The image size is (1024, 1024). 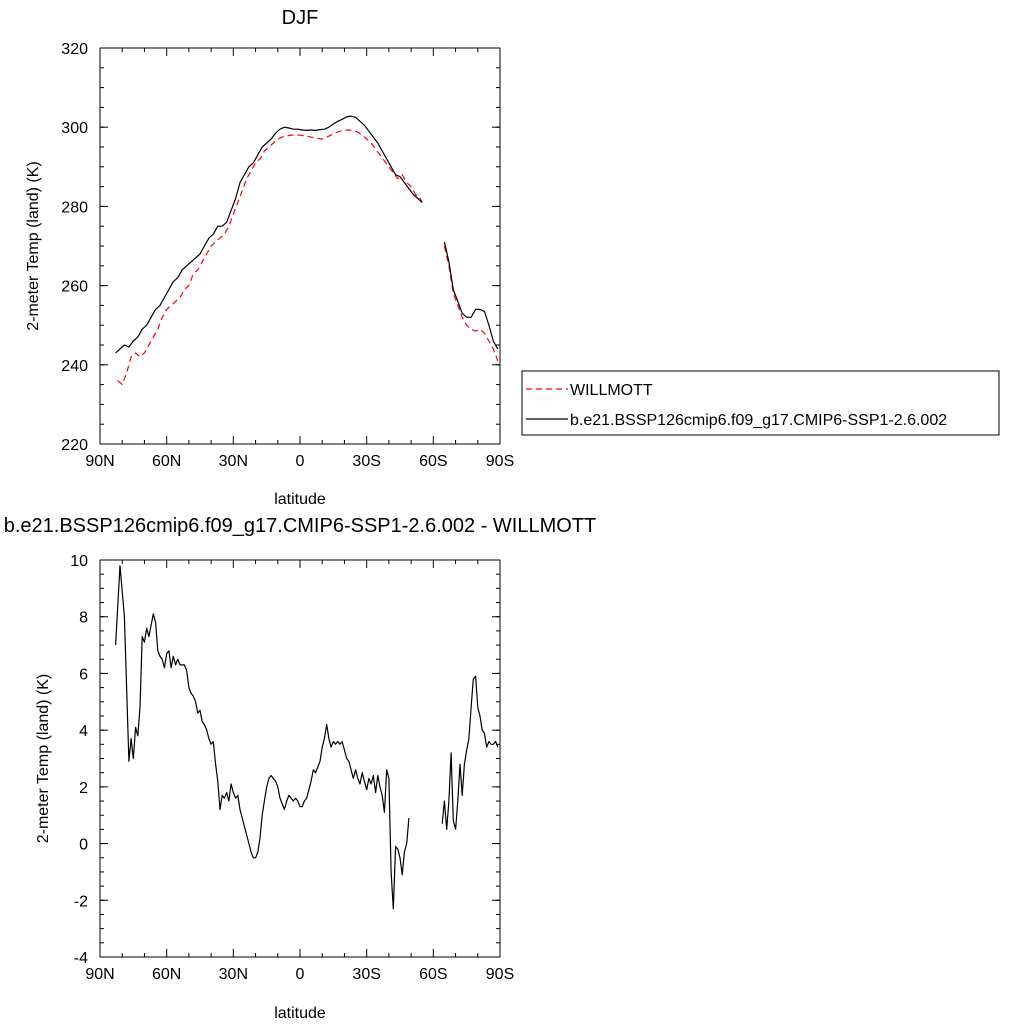 I want to click on y-tick-label: 220, so click(x=74, y=445).